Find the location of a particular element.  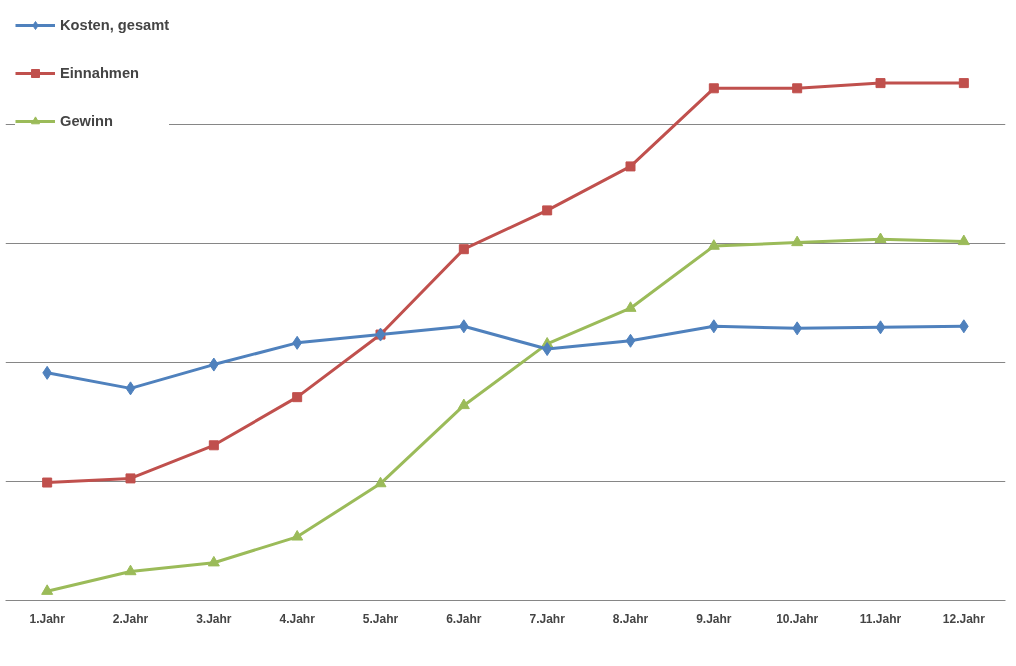

x-tick-label: 2.Jahr is located at coordinates (130, 618).